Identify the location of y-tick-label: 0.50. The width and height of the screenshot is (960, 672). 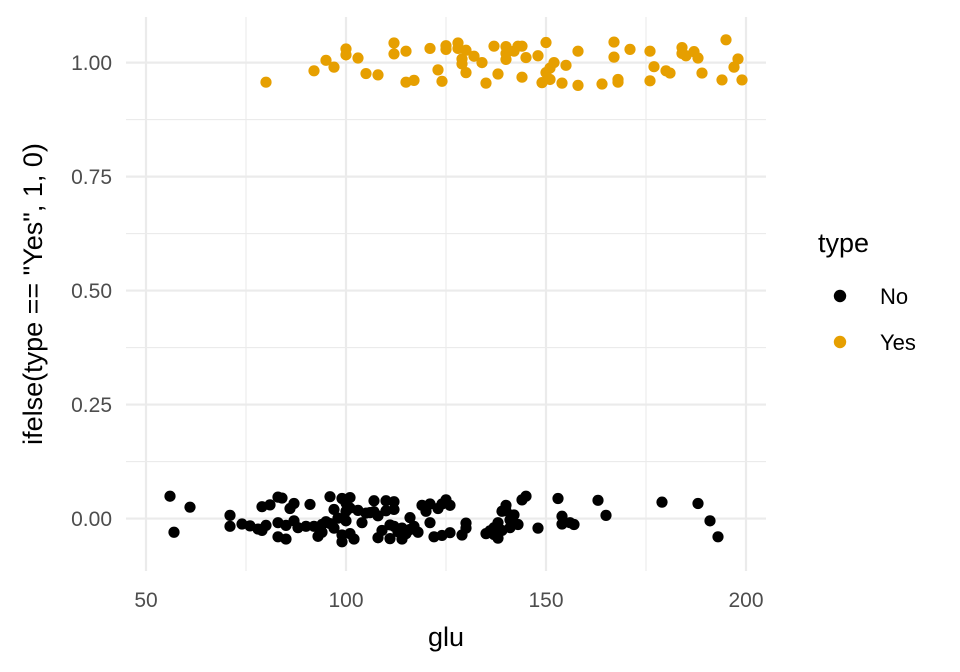
(91, 291).